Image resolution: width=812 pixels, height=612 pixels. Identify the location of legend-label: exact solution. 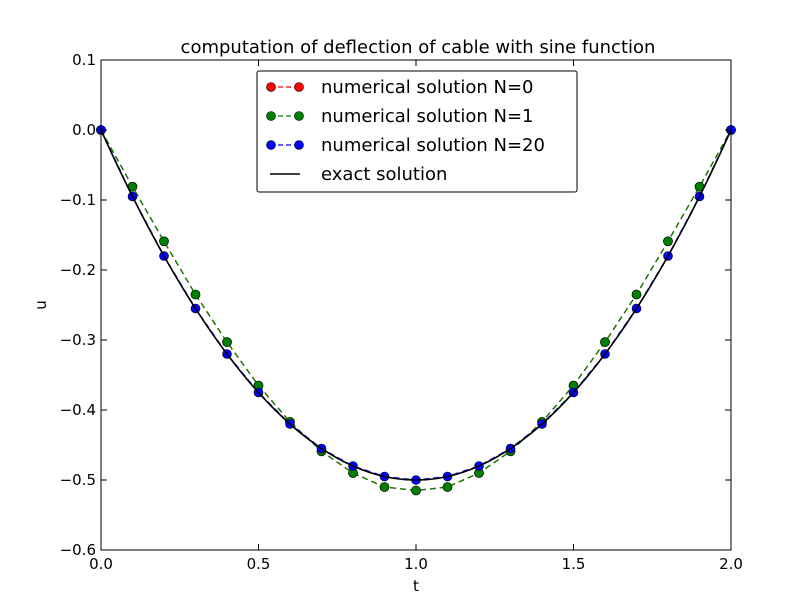
(384, 174).